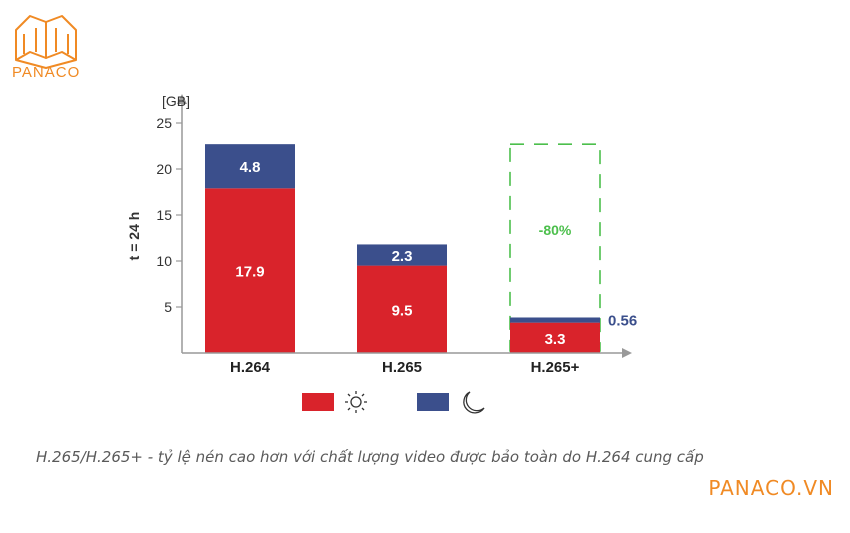 The image size is (850, 533). Describe the element at coordinates (164, 123) in the screenshot. I see `y-tick-label: 25` at that location.